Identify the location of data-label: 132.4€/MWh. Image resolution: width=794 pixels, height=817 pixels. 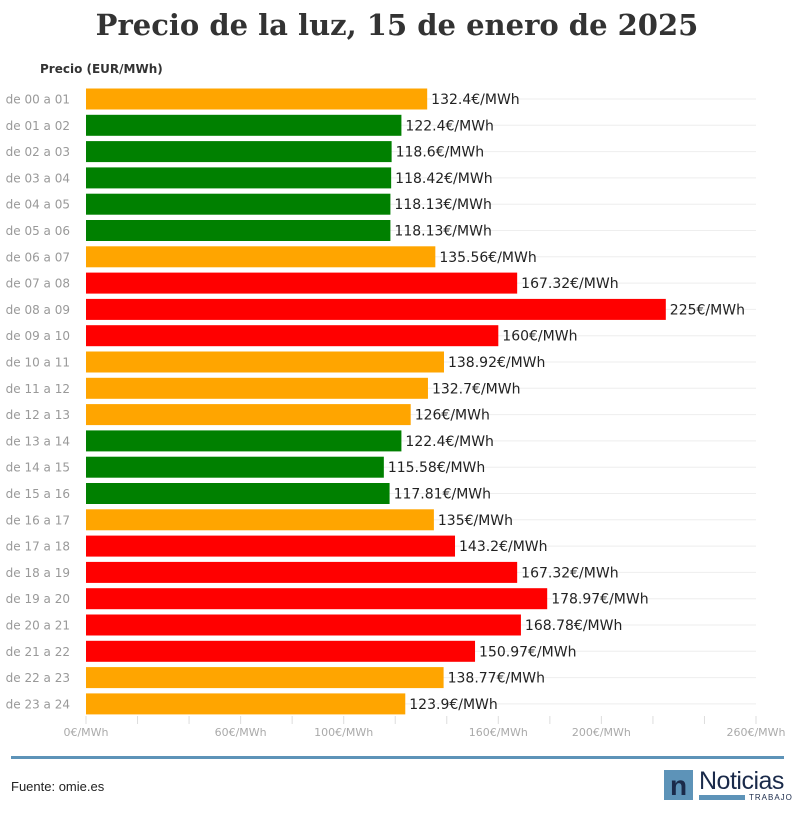
(475, 100).